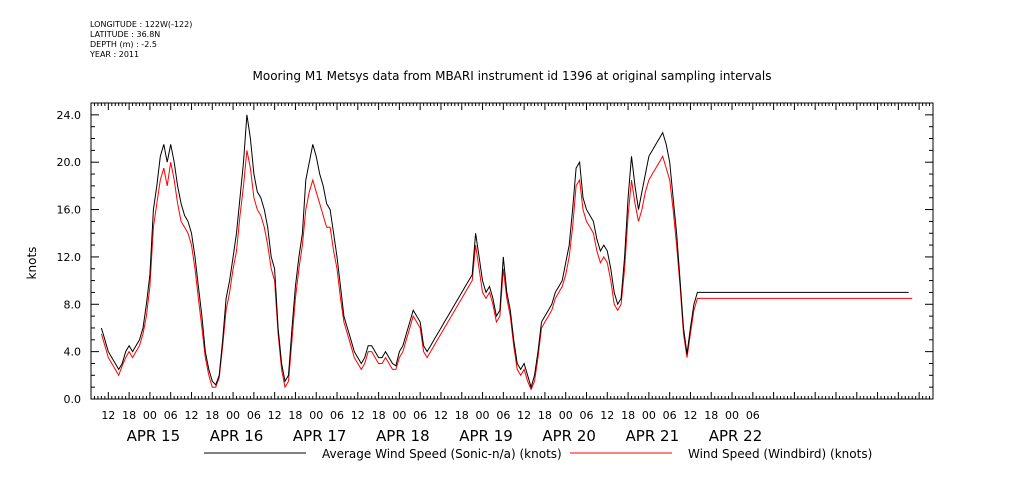 This screenshot has height=504, width=1009. I want to click on x-day-label: APR 18, so click(403, 436).